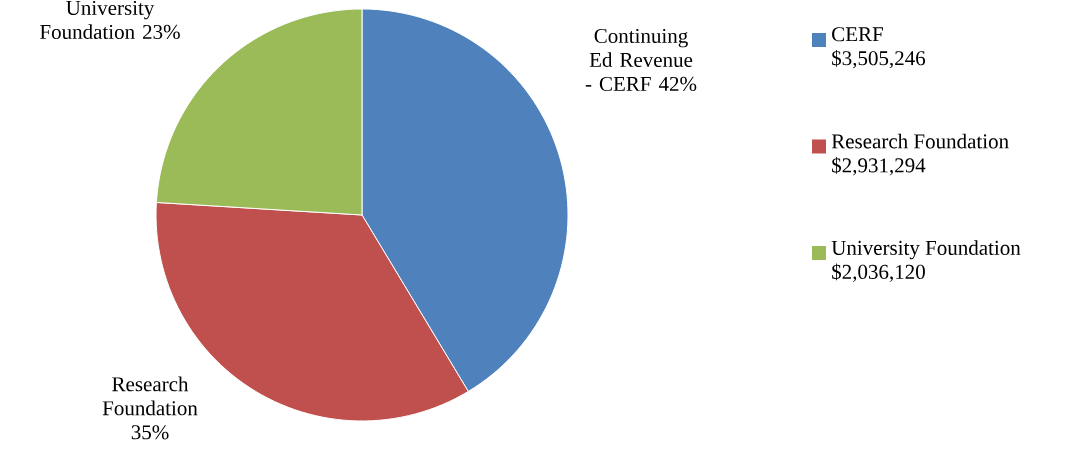 Image resolution: width=1091 pixels, height=454 pixels. What do you see at coordinates (150, 408) in the screenshot?
I see `text: Research Foundation 35%` at bounding box center [150, 408].